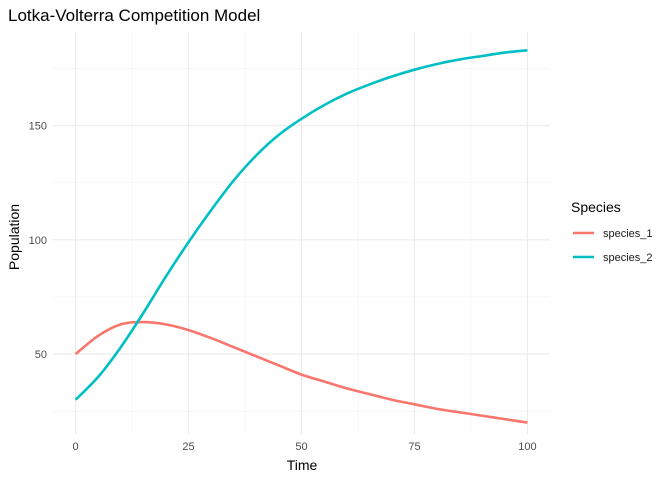  What do you see at coordinates (38, 127) in the screenshot?
I see `y-tick-label: 150` at bounding box center [38, 127].